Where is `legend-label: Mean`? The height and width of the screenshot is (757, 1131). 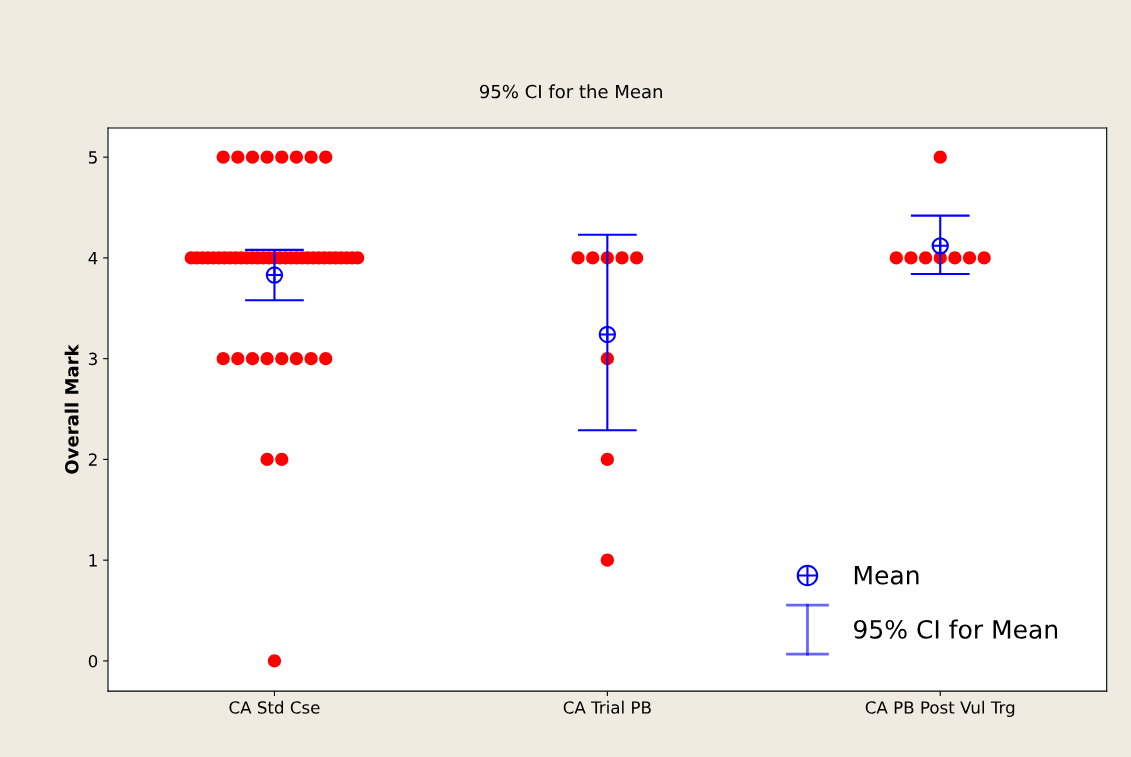 legend-label: Mean is located at coordinates (886, 575).